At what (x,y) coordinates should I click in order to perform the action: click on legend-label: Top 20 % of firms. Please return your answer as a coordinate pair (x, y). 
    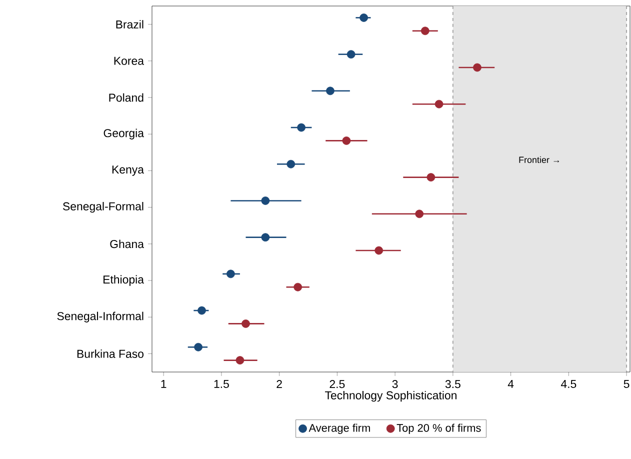
    Looking at the image, I should click on (438, 429).